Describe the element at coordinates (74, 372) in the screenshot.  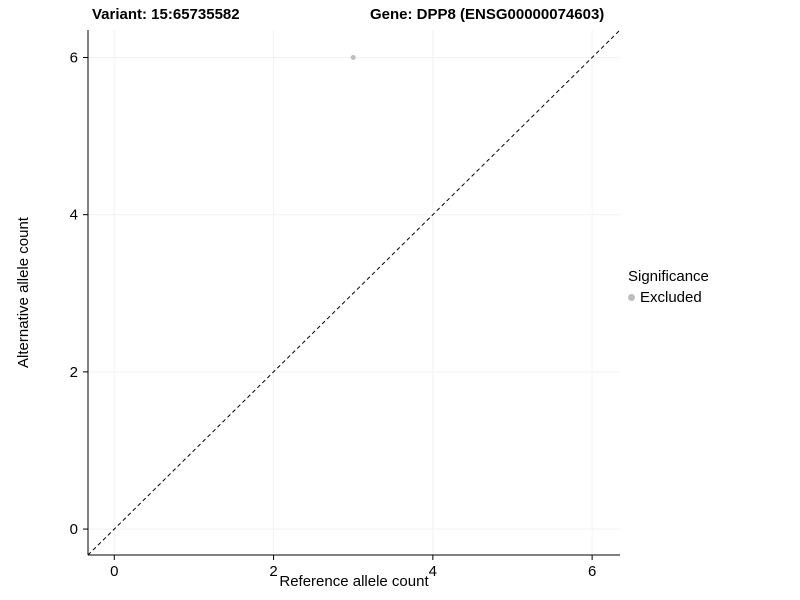
I see `y-tick-label: 2` at that location.